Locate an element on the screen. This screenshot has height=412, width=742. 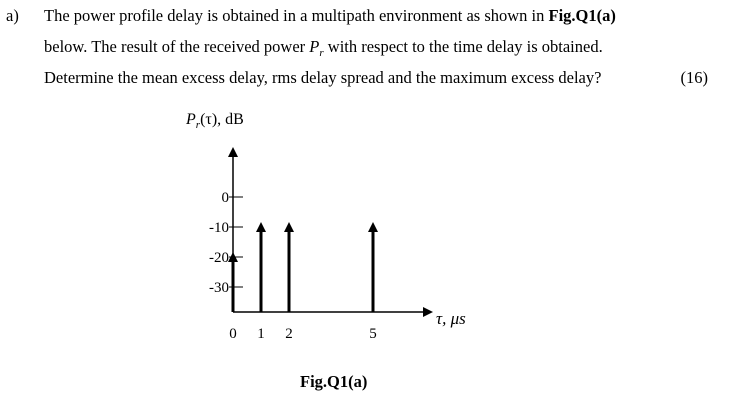
power-symbol-subscript: r is located at coordinates (321, 53).